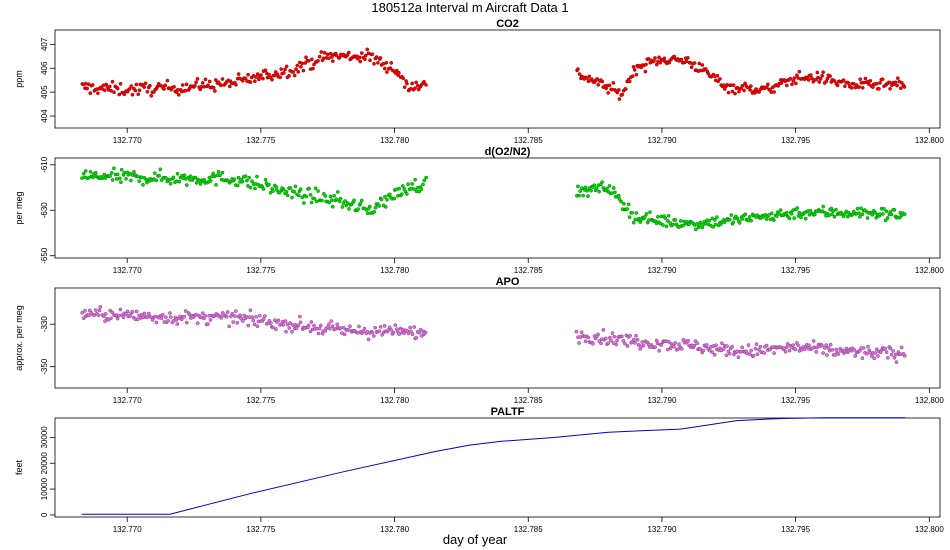  What do you see at coordinates (929, 529) in the screenshot?
I see `x-tick-label: 132.800` at bounding box center [929, 529].